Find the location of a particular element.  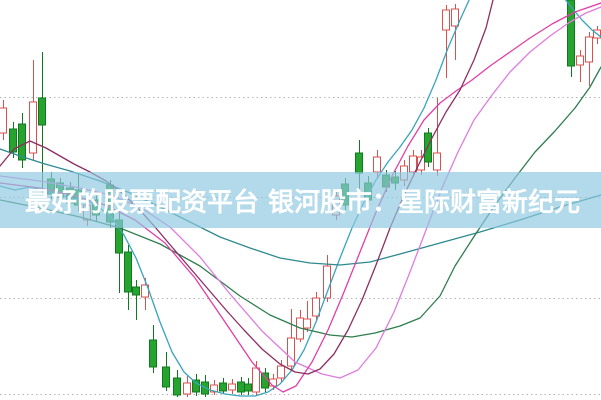

headline-band is located at coordinates (300, 200).